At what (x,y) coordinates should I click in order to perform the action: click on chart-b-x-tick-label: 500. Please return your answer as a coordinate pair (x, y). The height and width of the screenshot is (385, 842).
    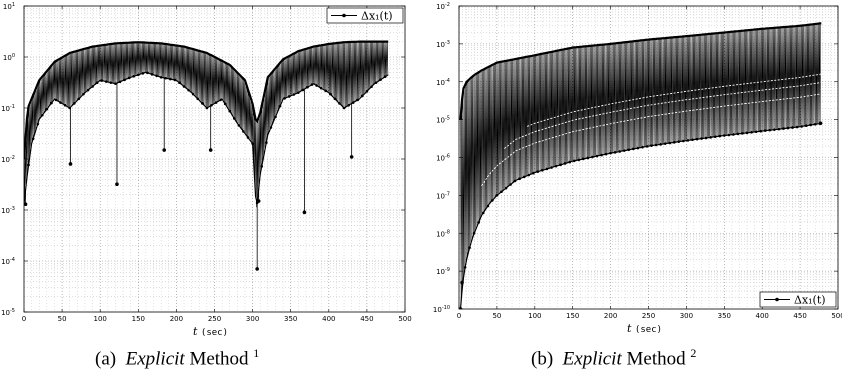
    Looking at the image, I should click on (836, 316).